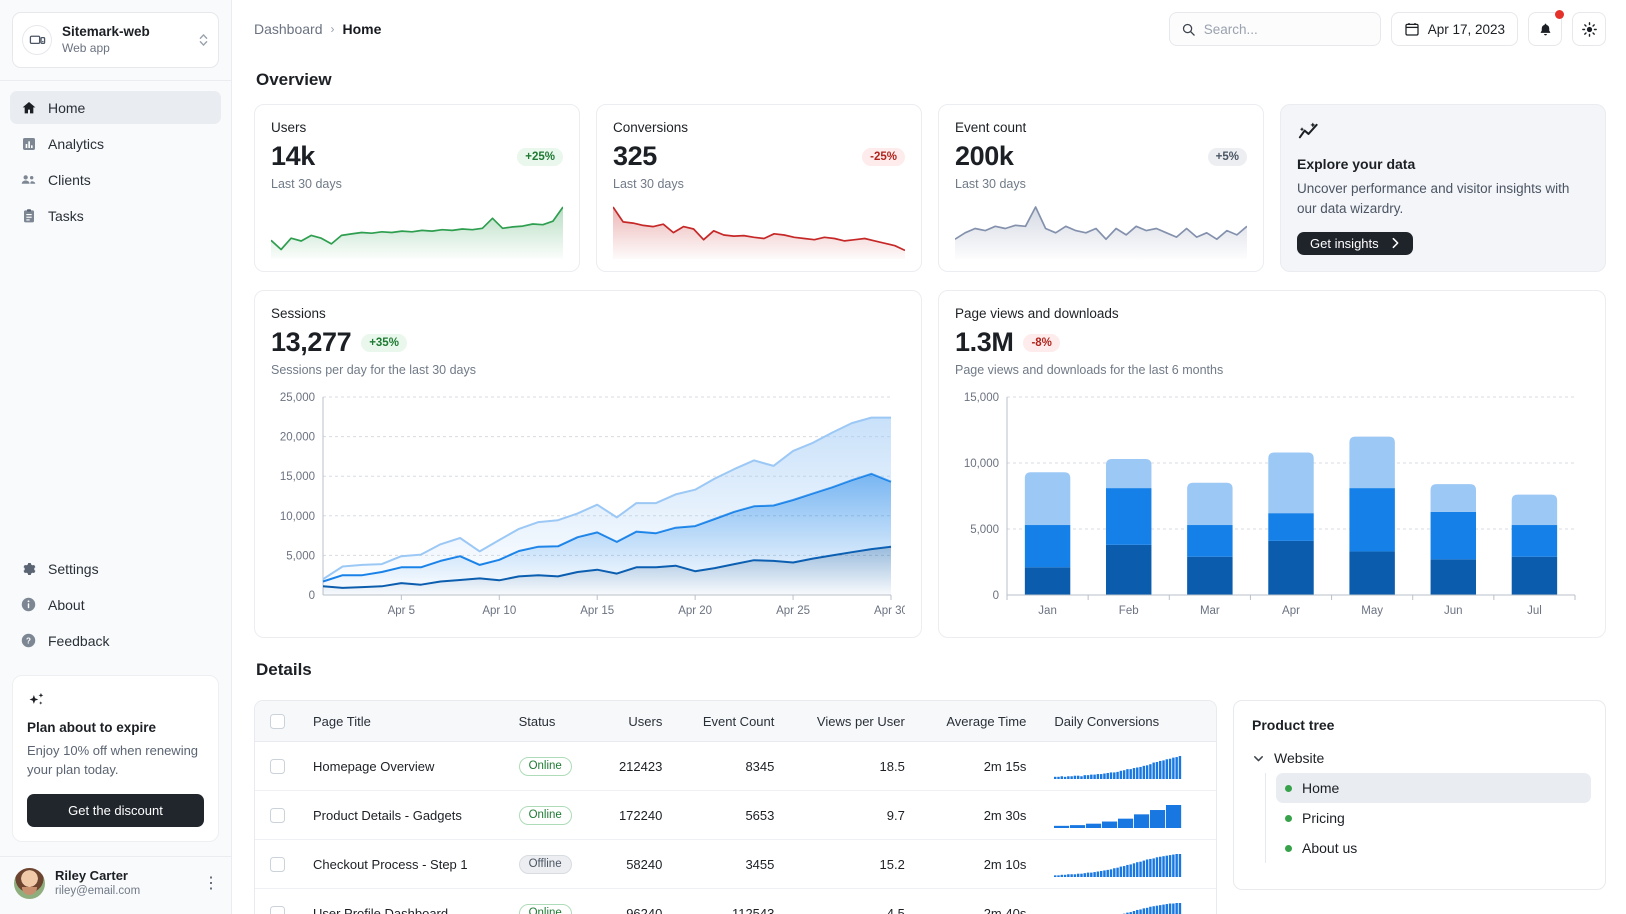 The image size is (1626, 914). I want to click on search-box, so click(1274, 29).